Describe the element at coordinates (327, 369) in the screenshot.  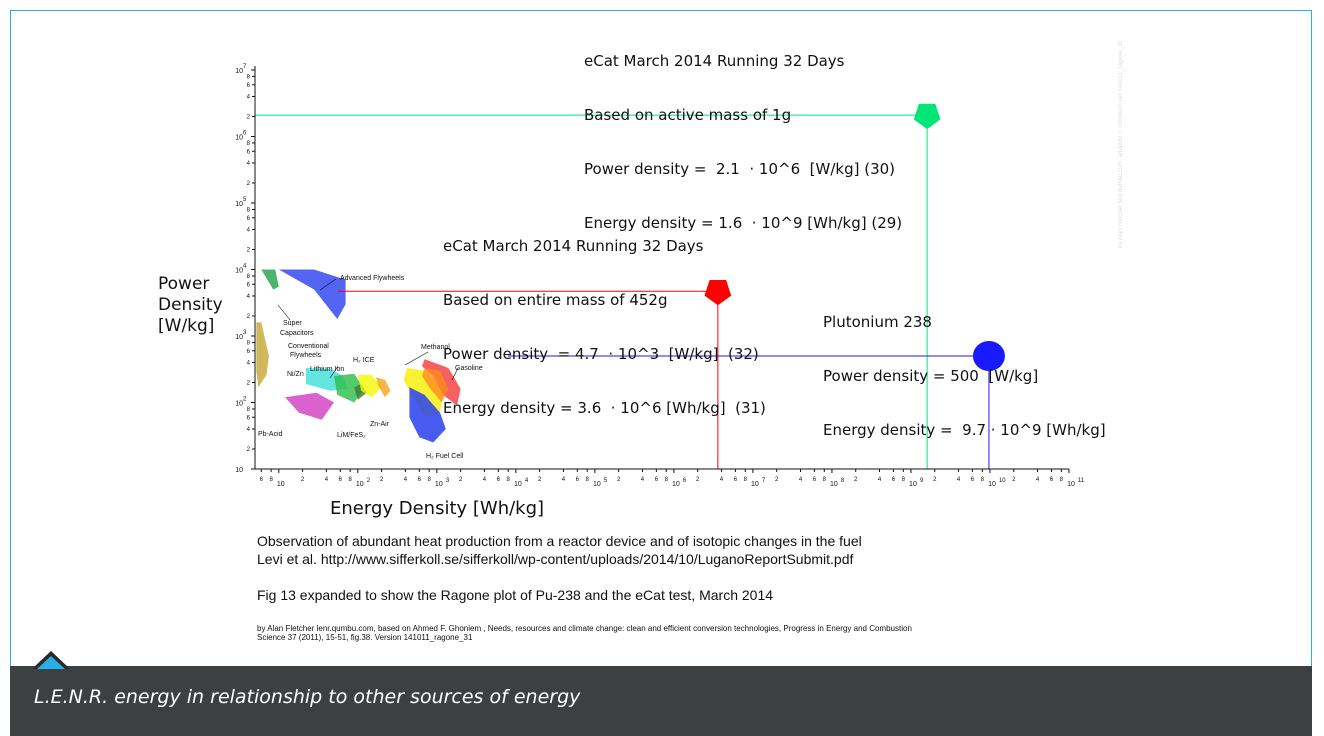
I see `technology-label: Lithium Ion` at that location.